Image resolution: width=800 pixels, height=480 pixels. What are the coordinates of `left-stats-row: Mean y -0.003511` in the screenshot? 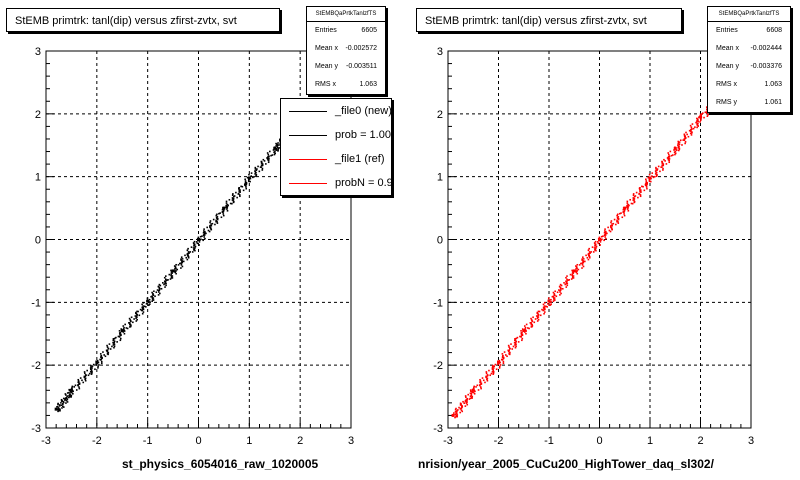 It's located at (346, 67).